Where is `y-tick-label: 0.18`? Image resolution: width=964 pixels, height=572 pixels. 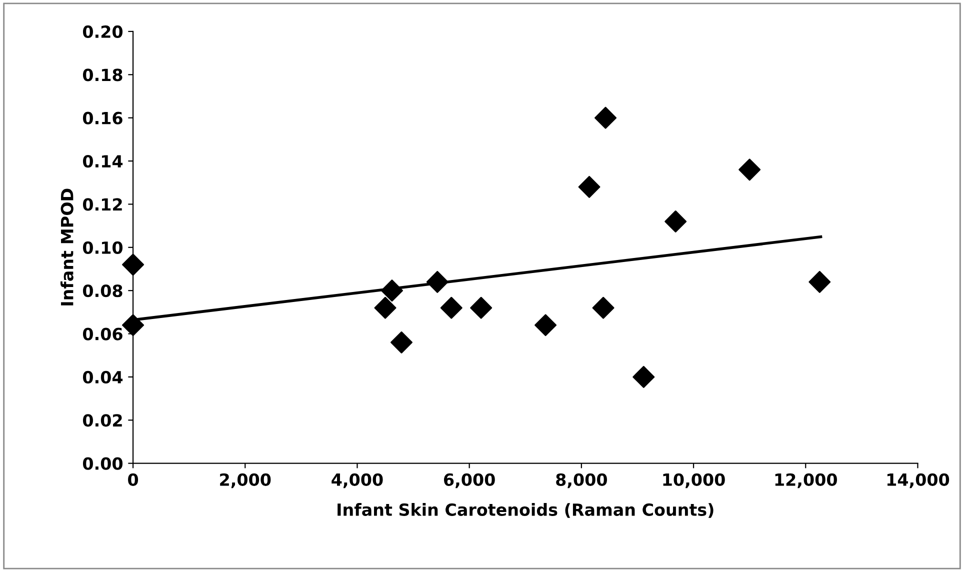
y-tick-label: 0.18 is located at coordinates (102, 75).